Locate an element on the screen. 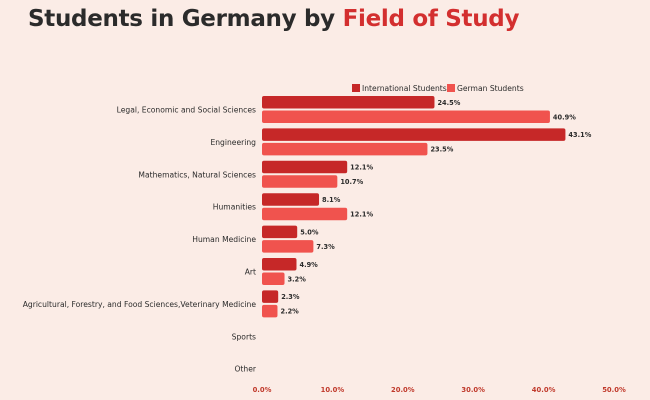 This screenshot has width=650, height=400. category-label: Human Medicine is located at coordinates (224, 239).